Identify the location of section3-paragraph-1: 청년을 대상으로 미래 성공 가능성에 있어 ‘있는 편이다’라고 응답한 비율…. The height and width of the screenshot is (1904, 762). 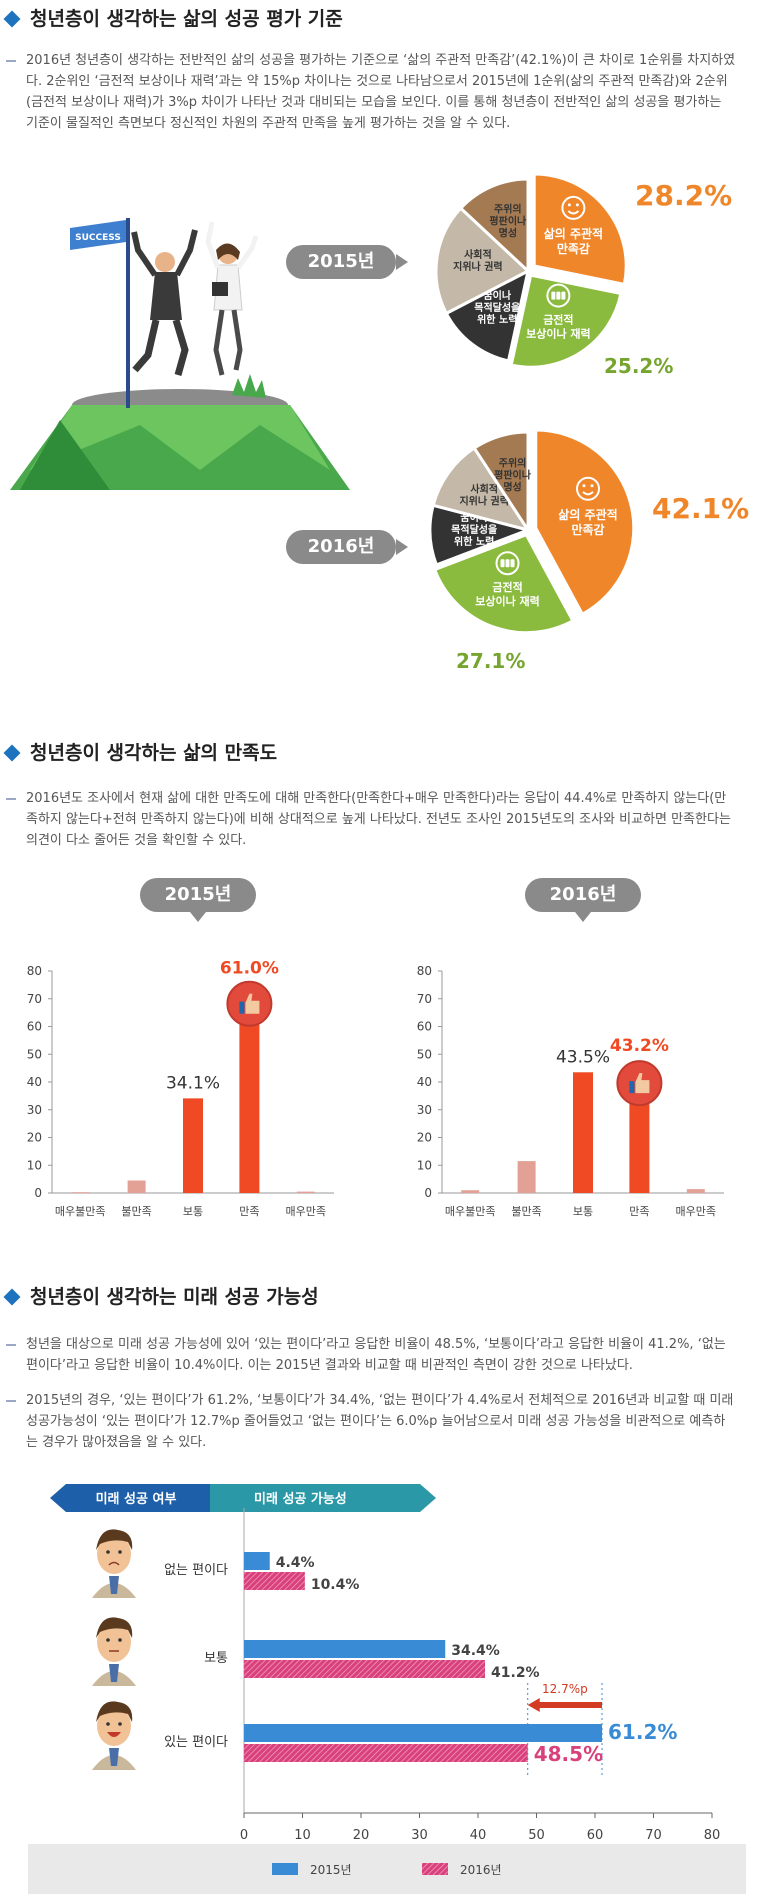
(371, 1355).